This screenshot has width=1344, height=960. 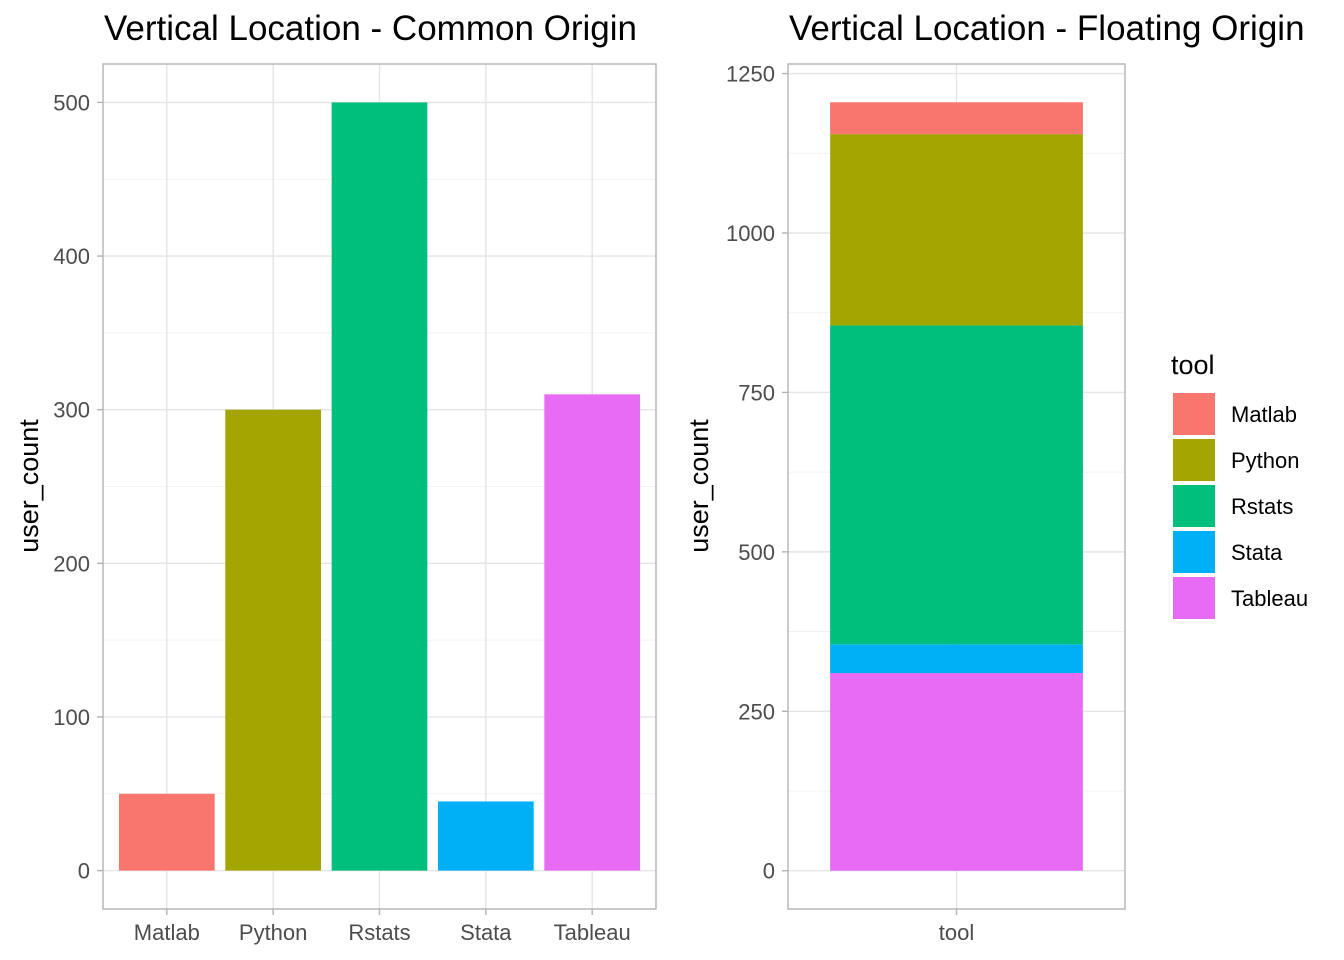 What do you see at coordinates (699, 486) in the screenshot?
I see `right-y-axis-title: user_count` at bounding box center [699, 486].